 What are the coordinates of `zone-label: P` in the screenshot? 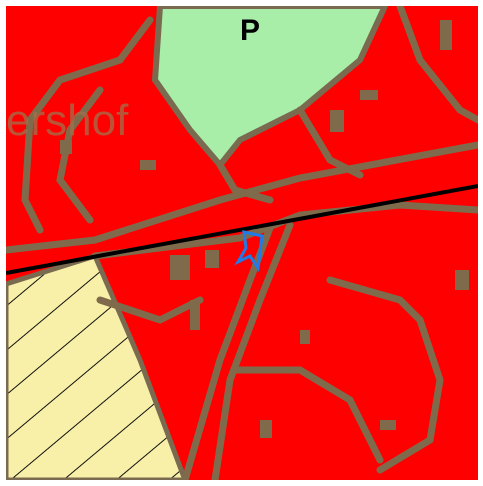 It's located at (250, 30).